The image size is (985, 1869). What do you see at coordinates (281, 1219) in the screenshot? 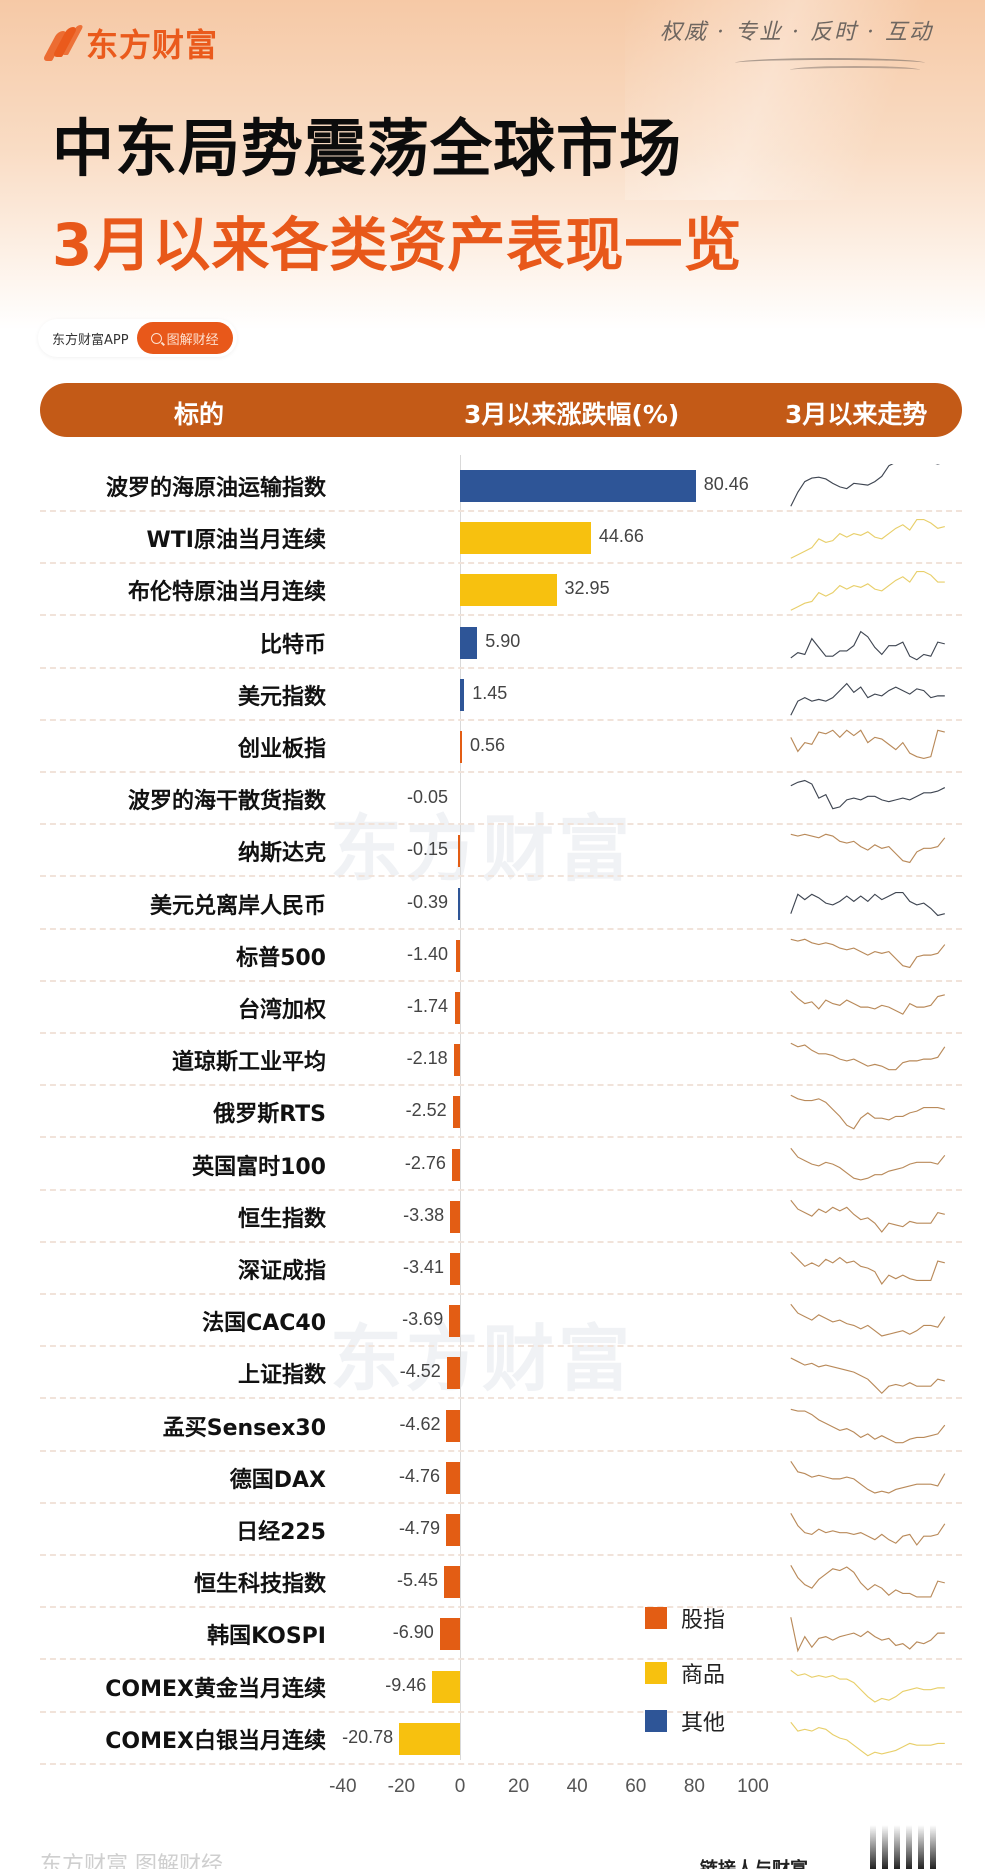
I see `asset-name: 恒生指数` at bounding box center [281, 1219].